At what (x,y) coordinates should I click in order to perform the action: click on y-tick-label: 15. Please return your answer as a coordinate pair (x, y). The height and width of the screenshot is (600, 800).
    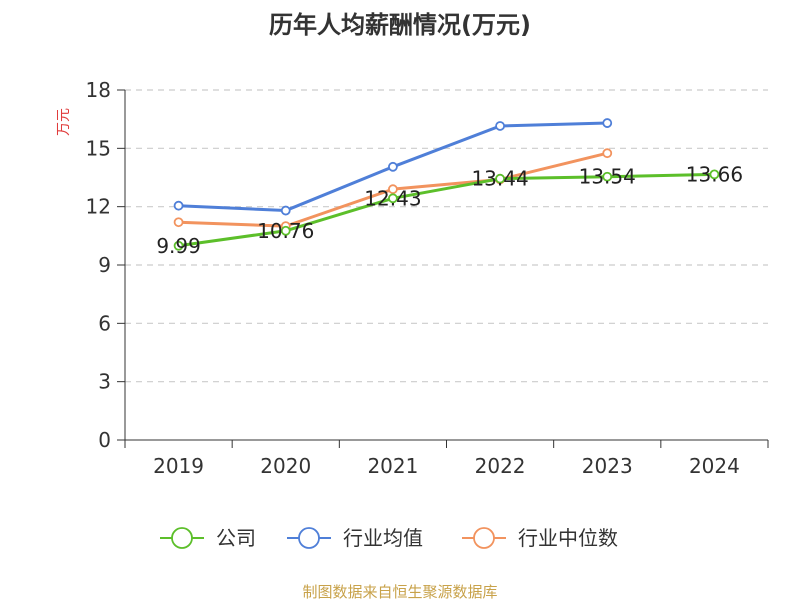
    Looking at the image, I should click on (98, 148).